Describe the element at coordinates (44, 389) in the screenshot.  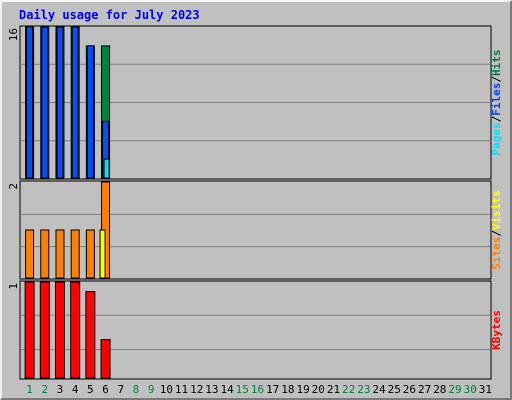
I see `x-tick-label-day-2: 2` at that location.